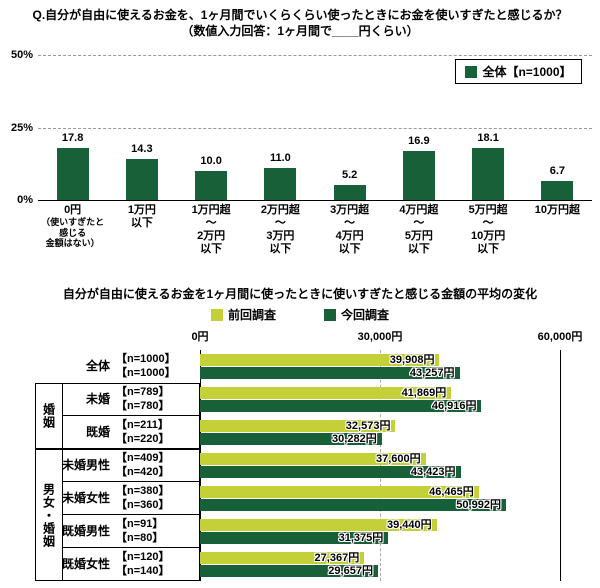  What do you see at coordinates (140, 531) in the screenshot?
I see `row-n-label: 【n=91】 【n=80】` at bounding box center [140, 531].